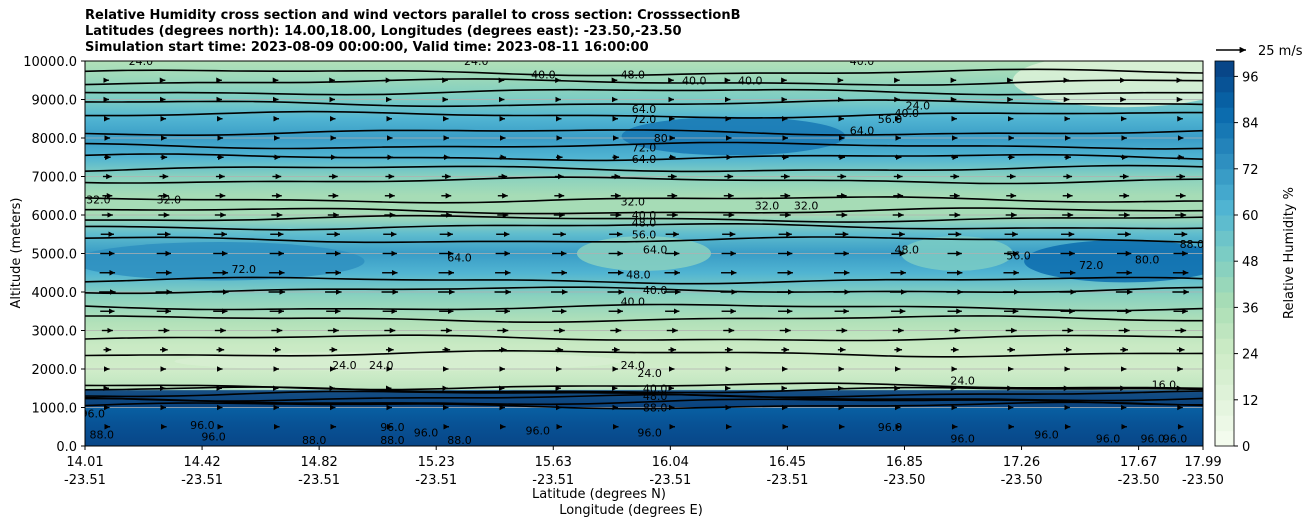  I want to click on y-axis-label: Altitude (meters), so click(16, 253).